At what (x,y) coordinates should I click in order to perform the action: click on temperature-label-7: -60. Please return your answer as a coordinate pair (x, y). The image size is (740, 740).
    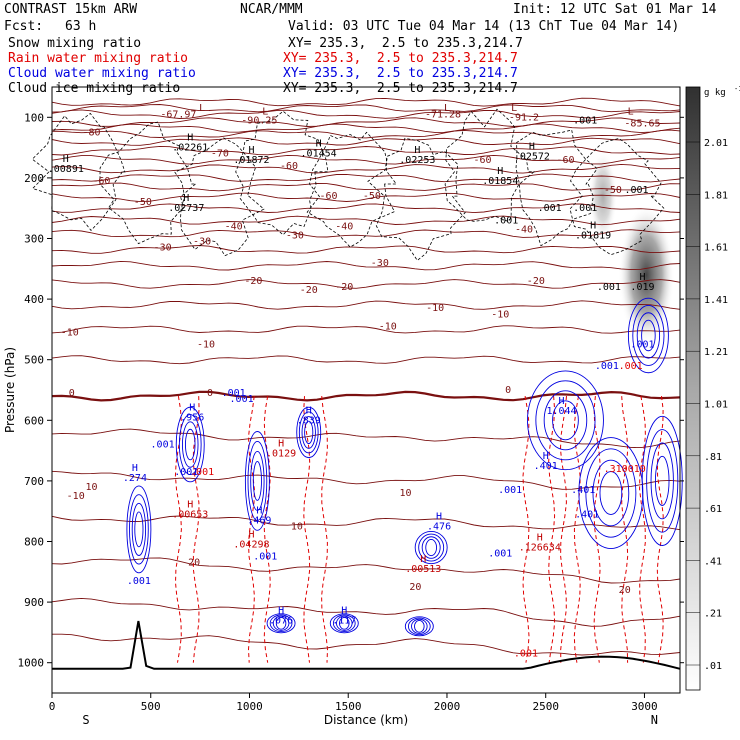
    Looking at the image, I should click on (289, 166).